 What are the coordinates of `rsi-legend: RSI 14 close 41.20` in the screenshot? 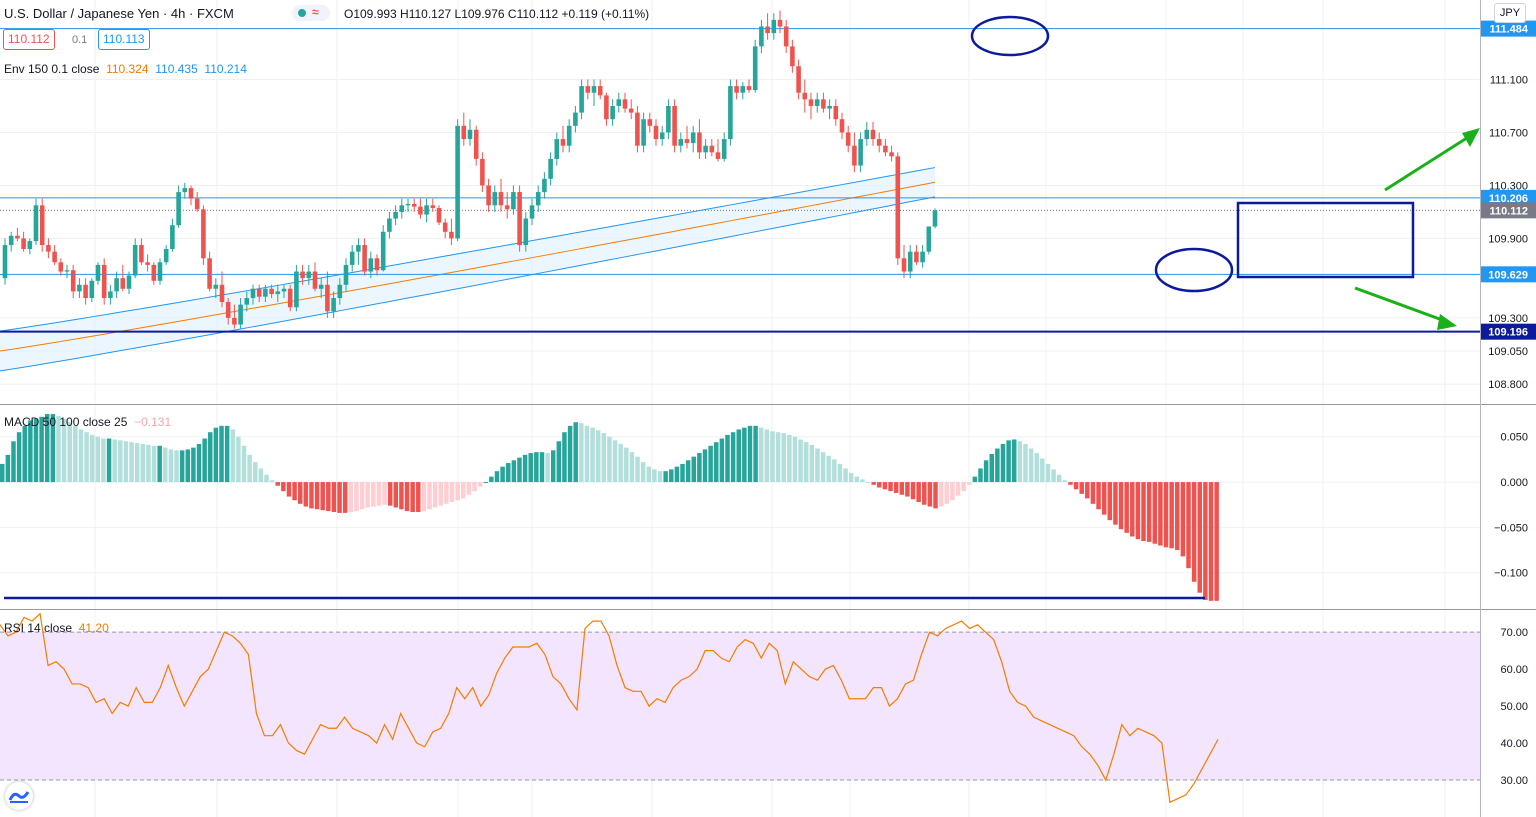 It's located at (56, 628).